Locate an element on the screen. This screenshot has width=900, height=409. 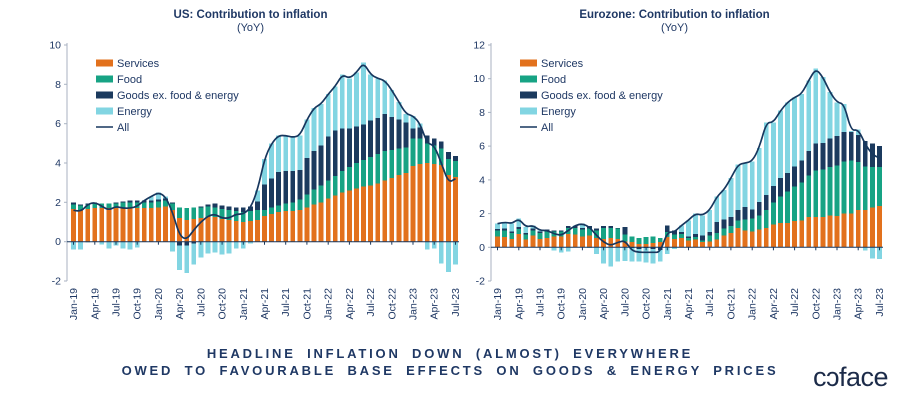
x-tick-label: Apr-21 is located at coordinates (265, 304).